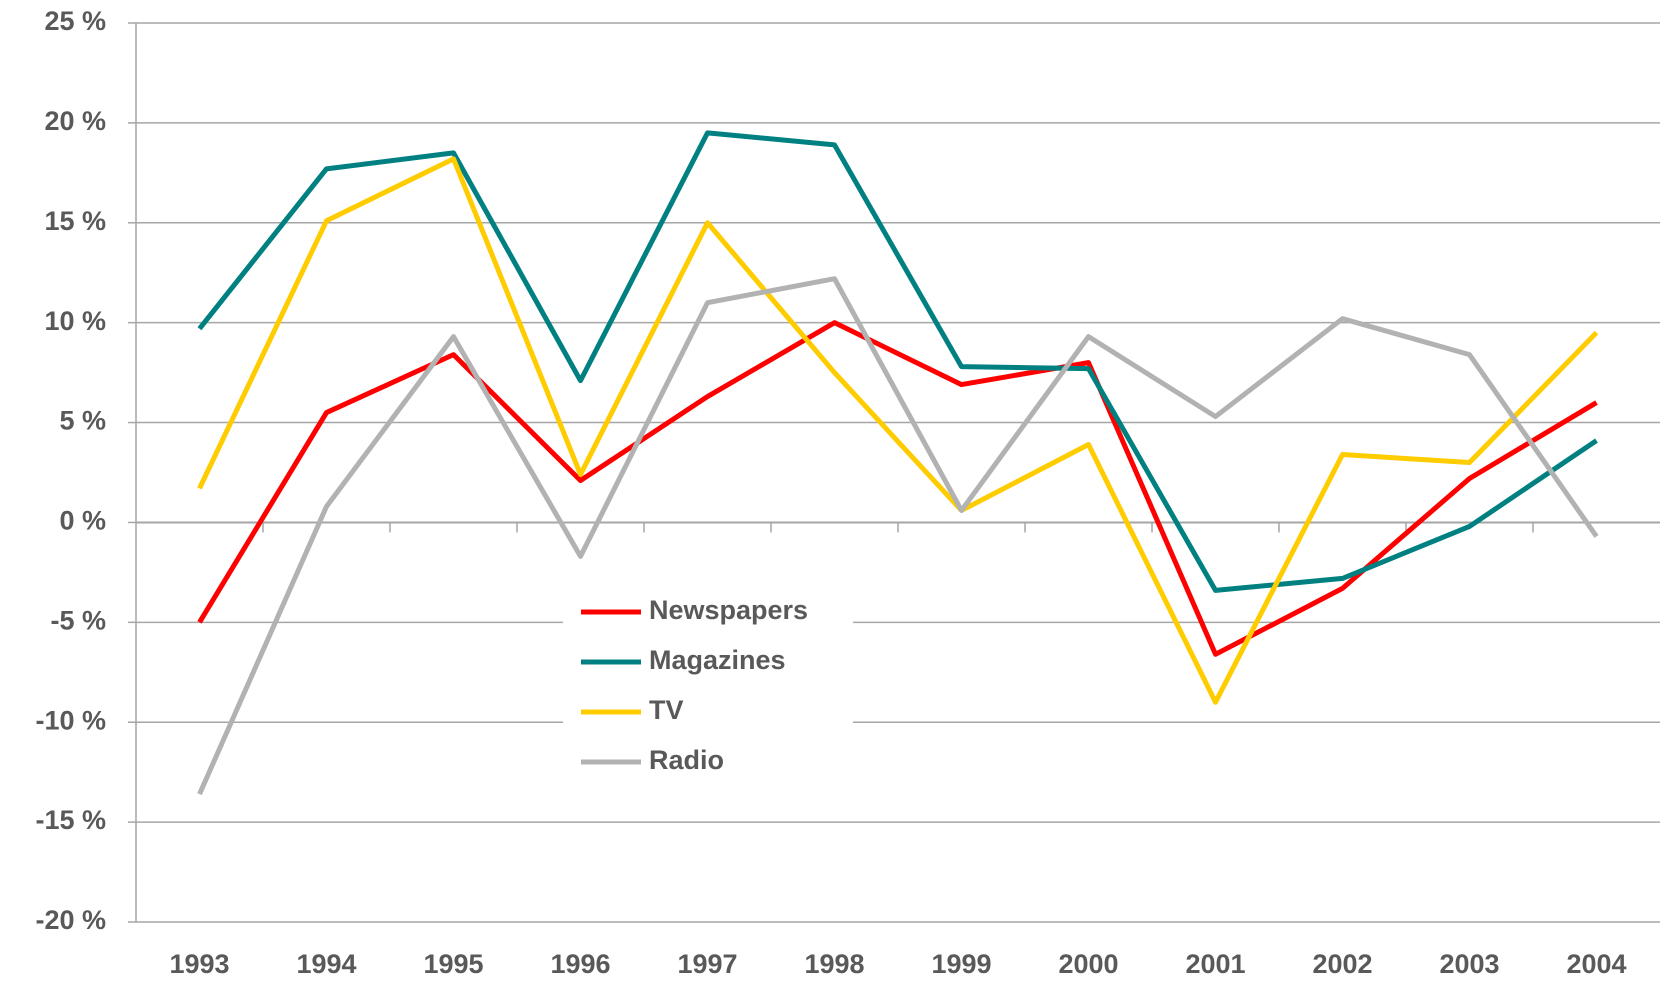 Image resolution: width=1664 pixels, height=981 pixels. Describe the element at coordinates (75, 221) in the screenshot. I see `y-tick-label: 15 %` at that location.